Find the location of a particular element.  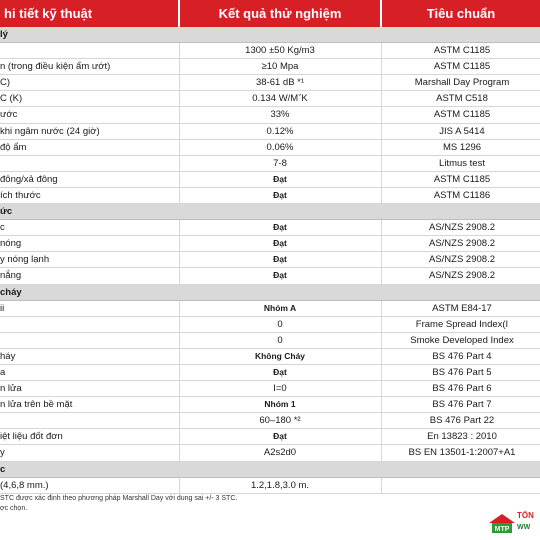

table-row: c Đạt AS/NZS 2908.2 is located at coordinates (270, 228).